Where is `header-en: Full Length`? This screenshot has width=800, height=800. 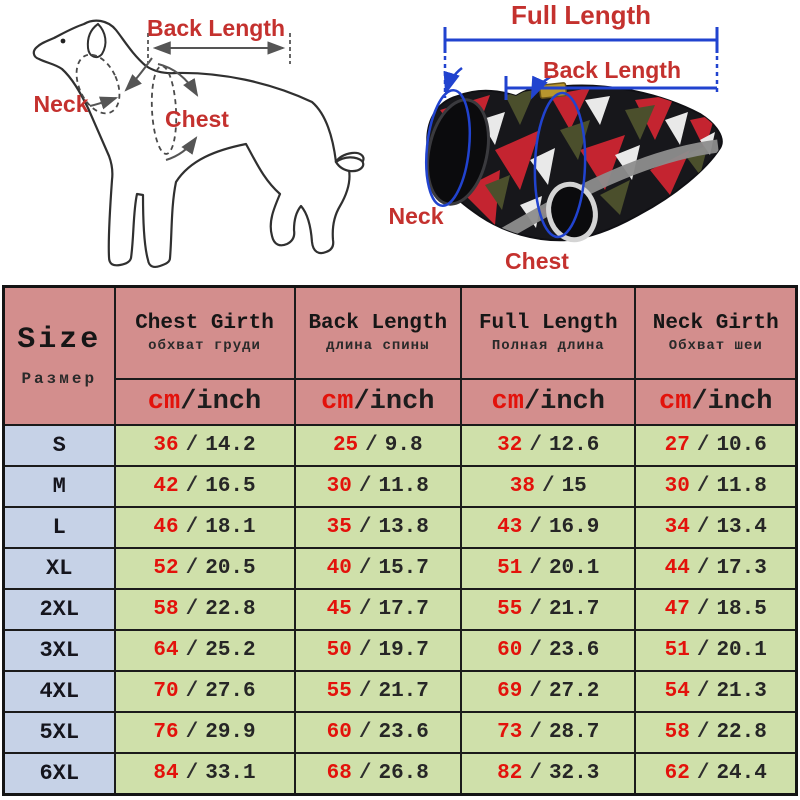 header-en: Full Length is located at coordinates (548, 323).